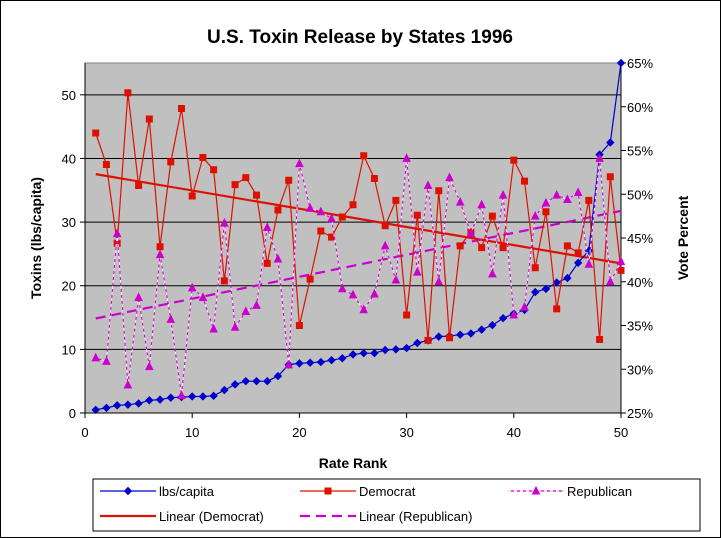 The height and width of the screenshot is (538, 721). I want to click on y2-tick-label: 35%, so click(640, 326).